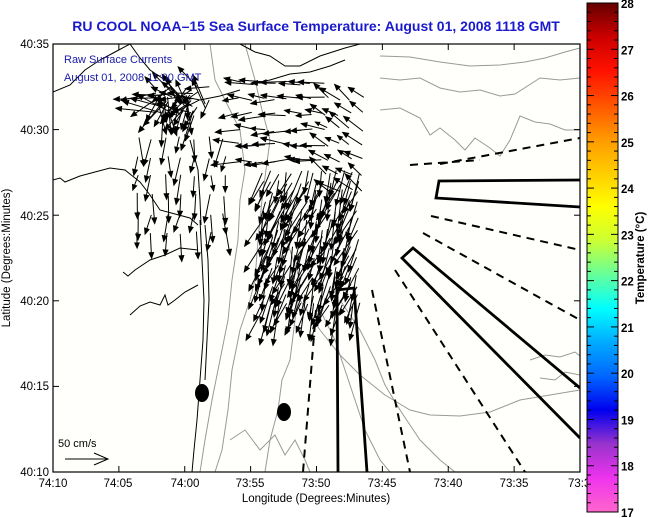  I want to click on colorbar-tick-label: 19, so click(627, 421).